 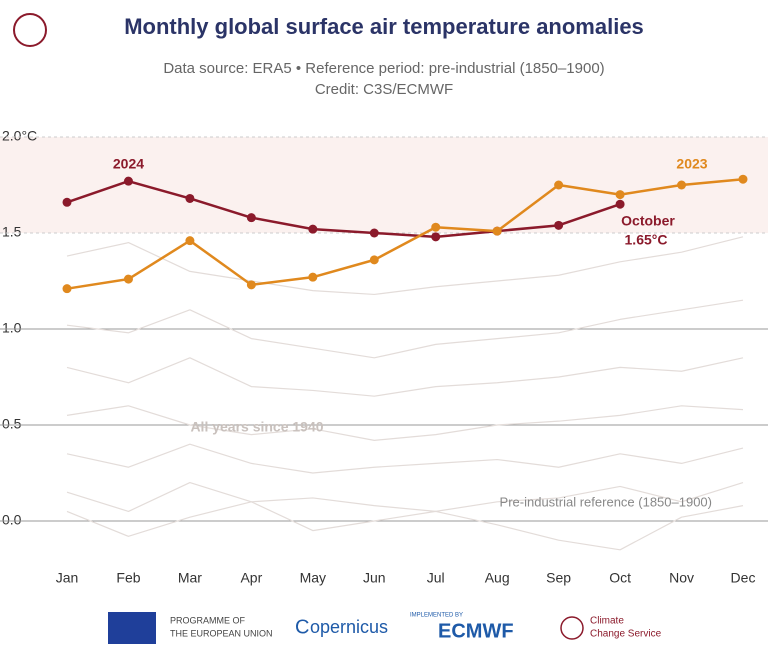 What do you see at coordinates (128, 164) in the screenshot?
I see `series-label: 2024` at bounding box center [128, 164].